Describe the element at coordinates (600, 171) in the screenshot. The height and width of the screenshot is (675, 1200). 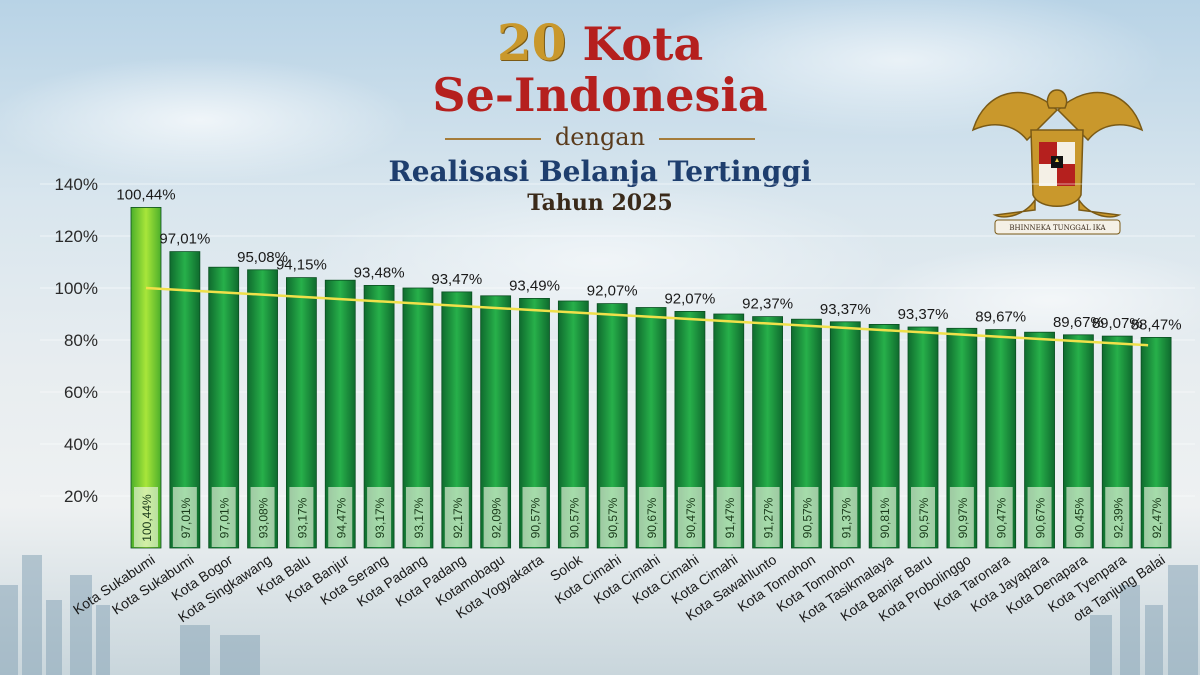
I see `title-line-4: Realisasi Belanja Tertinggi` at that location.